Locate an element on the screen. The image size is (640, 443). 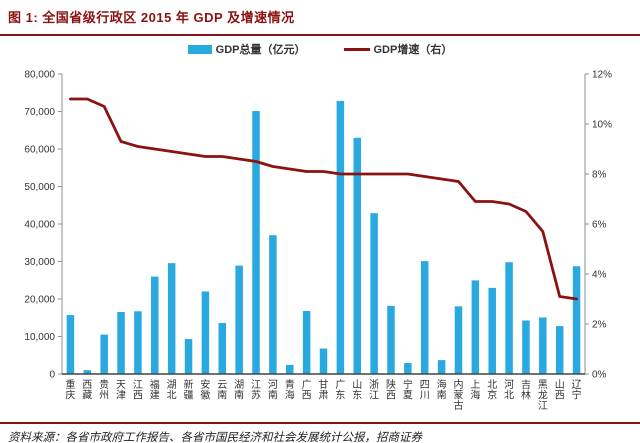
figure-footer: 资料来源：各省市政府工作报告、各省市国民经济和社会发展统计公报，招商证券 is located at coordinates (320, 432).